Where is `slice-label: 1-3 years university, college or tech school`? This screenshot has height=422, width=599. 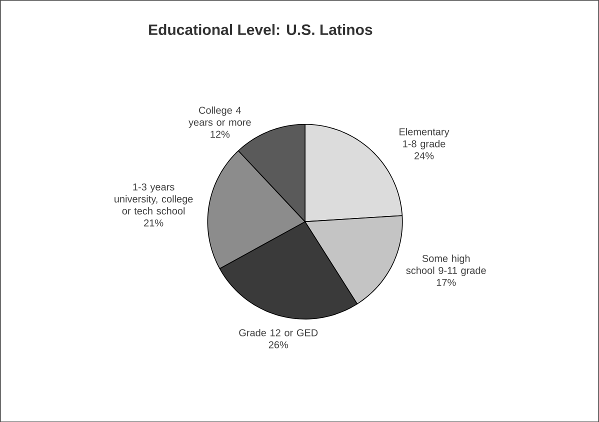 slice-label: 1-3 years university, college or tech school is located at coordinates (153, 198).